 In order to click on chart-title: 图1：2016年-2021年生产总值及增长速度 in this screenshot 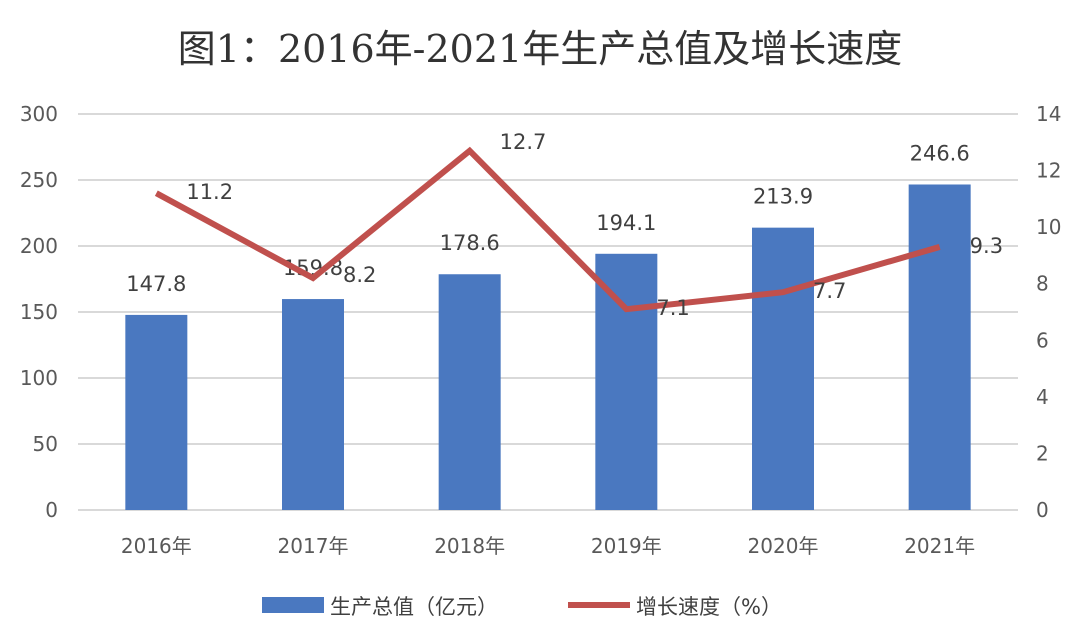, I will do `click(540, 49)`.